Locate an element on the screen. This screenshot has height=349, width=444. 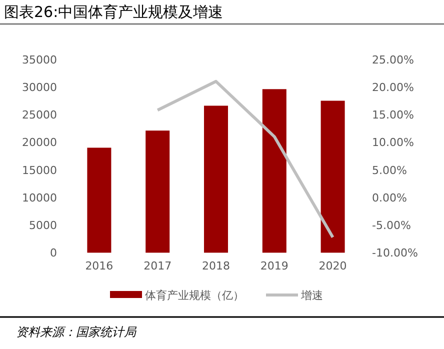
x-tick-label: 2017 is located at coordinates (158, 266).